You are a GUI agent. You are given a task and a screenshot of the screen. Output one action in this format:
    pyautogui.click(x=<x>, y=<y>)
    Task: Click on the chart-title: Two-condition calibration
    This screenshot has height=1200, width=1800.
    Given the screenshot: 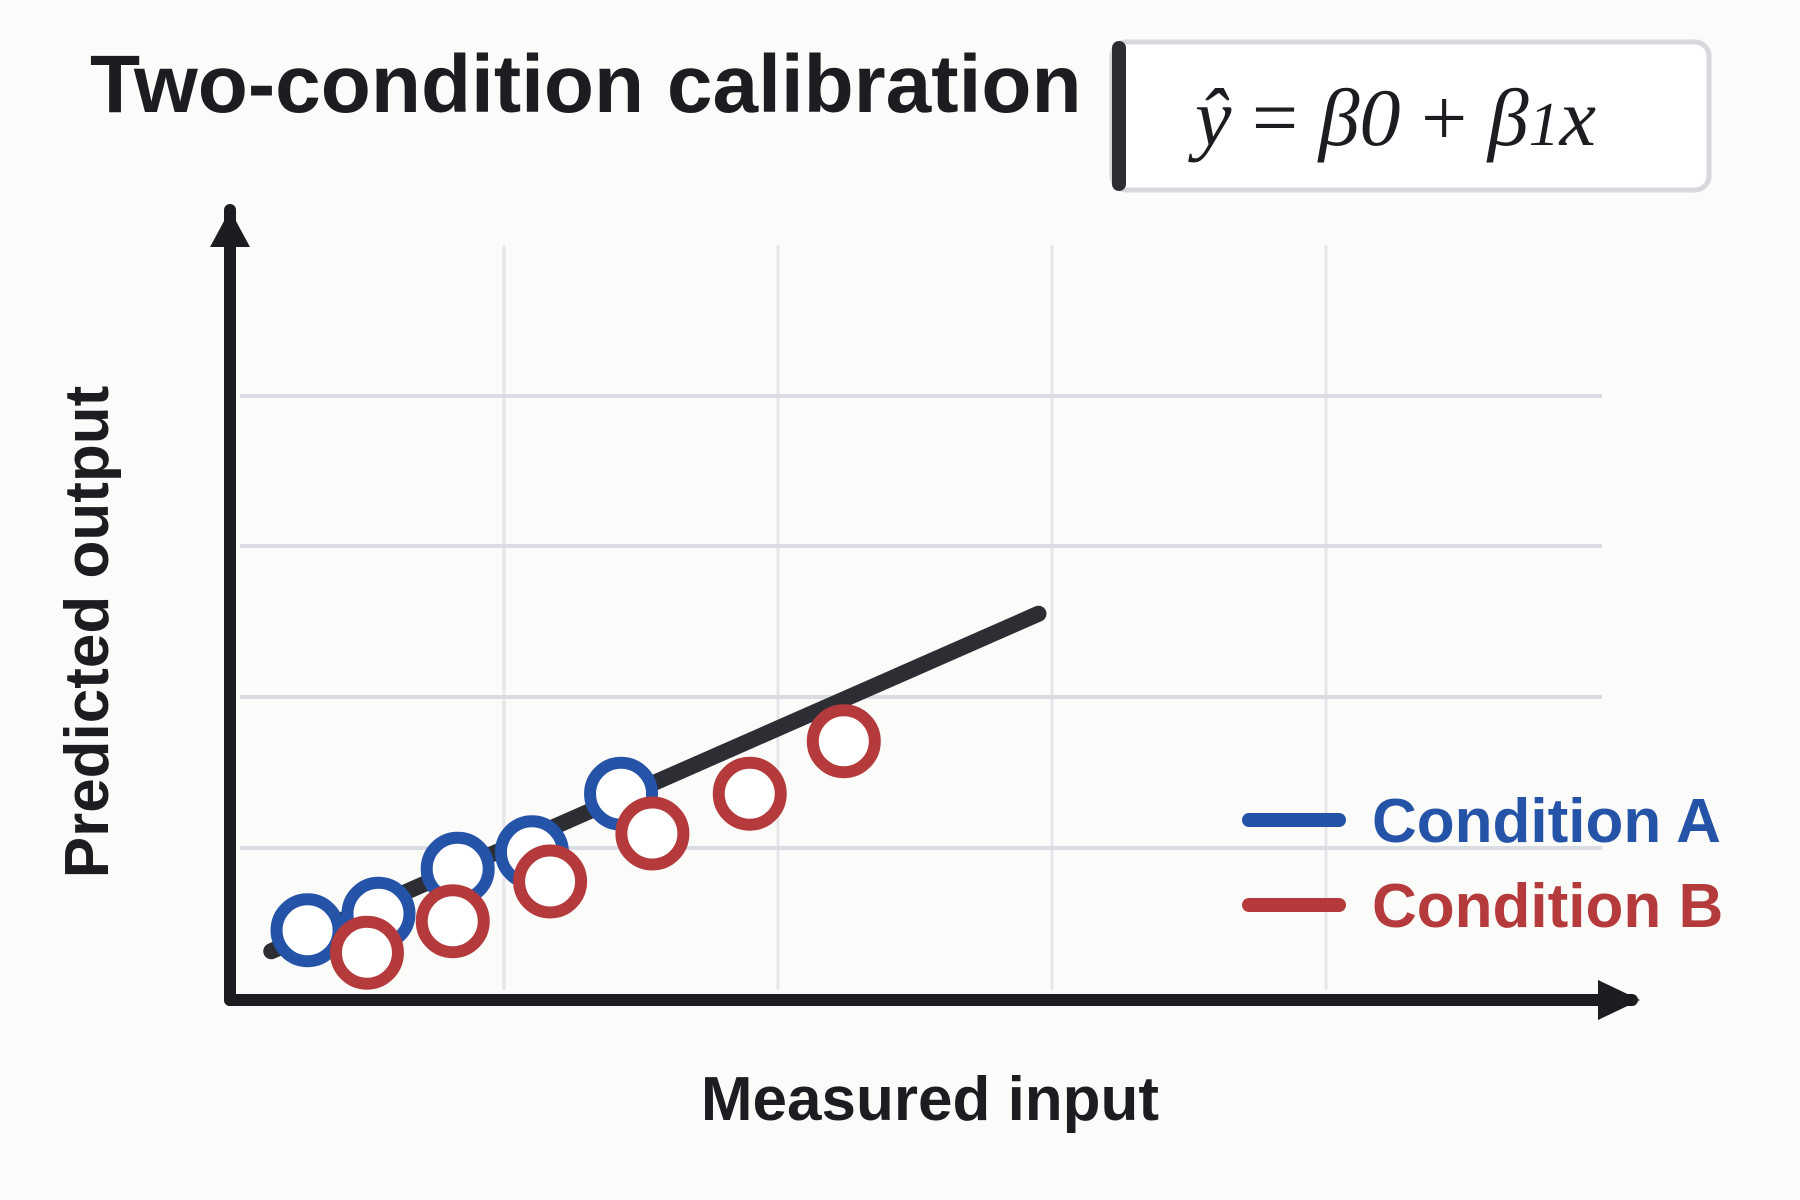 What is the action you would take?
    pyautogui.click(x=586, y=84)
    